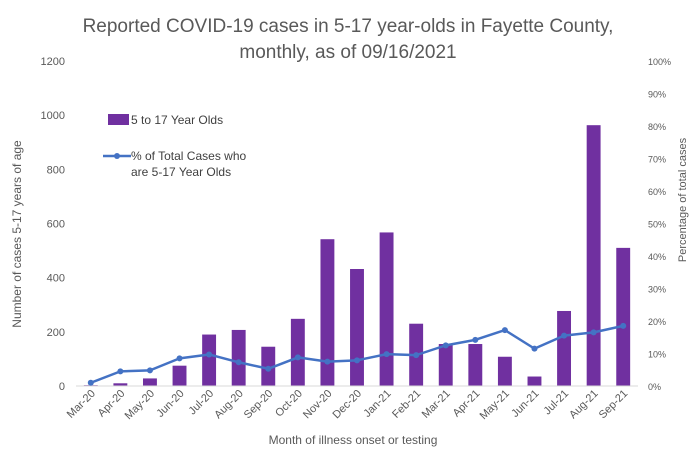 The image size is (697, 471). I want to click on y-axis-left-label: Number of cases 5-17 years of age, so click(17, 234).